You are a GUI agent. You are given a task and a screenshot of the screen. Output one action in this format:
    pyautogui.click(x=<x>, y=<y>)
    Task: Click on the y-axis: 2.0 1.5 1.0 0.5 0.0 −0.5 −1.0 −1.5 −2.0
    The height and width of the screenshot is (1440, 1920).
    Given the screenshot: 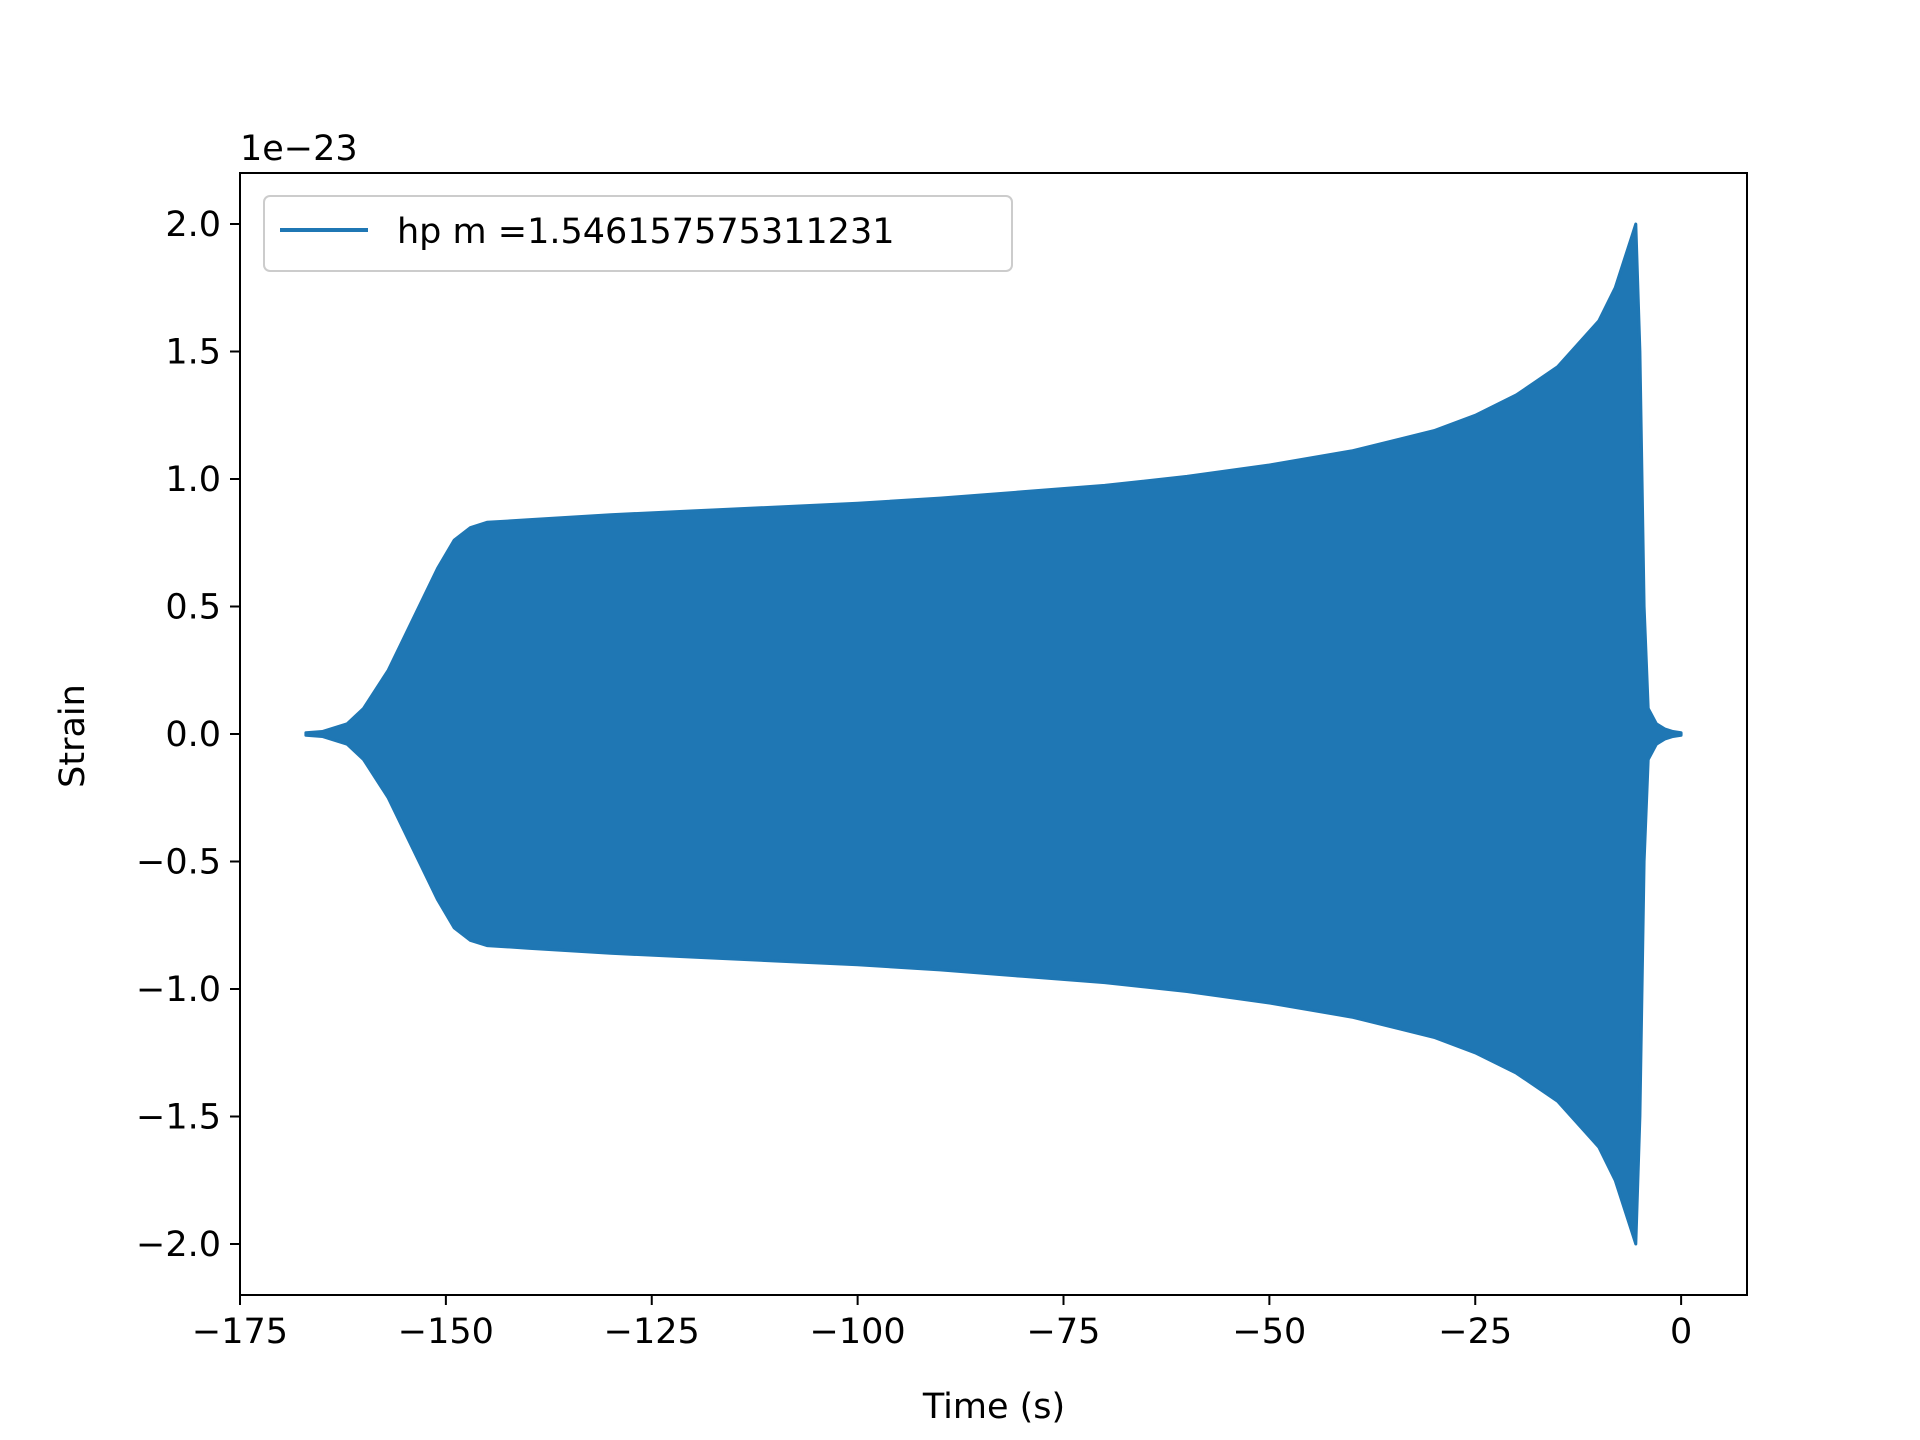 What is the action you would take?
    pyautogui.click(x=188, y=735)
    